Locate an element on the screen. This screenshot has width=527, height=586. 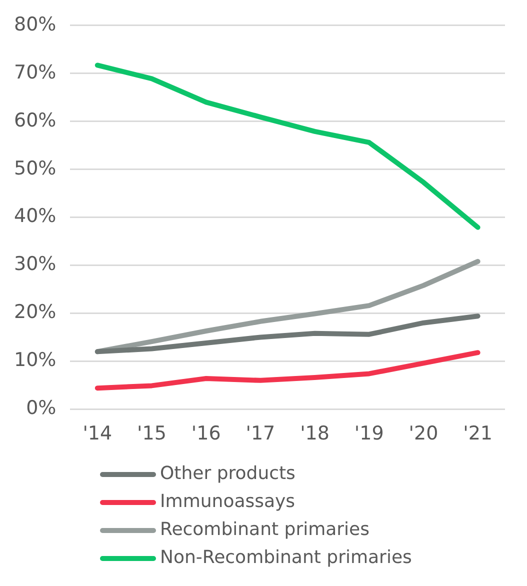
y-tick-label: 70% is located at coordinates (35, 72).